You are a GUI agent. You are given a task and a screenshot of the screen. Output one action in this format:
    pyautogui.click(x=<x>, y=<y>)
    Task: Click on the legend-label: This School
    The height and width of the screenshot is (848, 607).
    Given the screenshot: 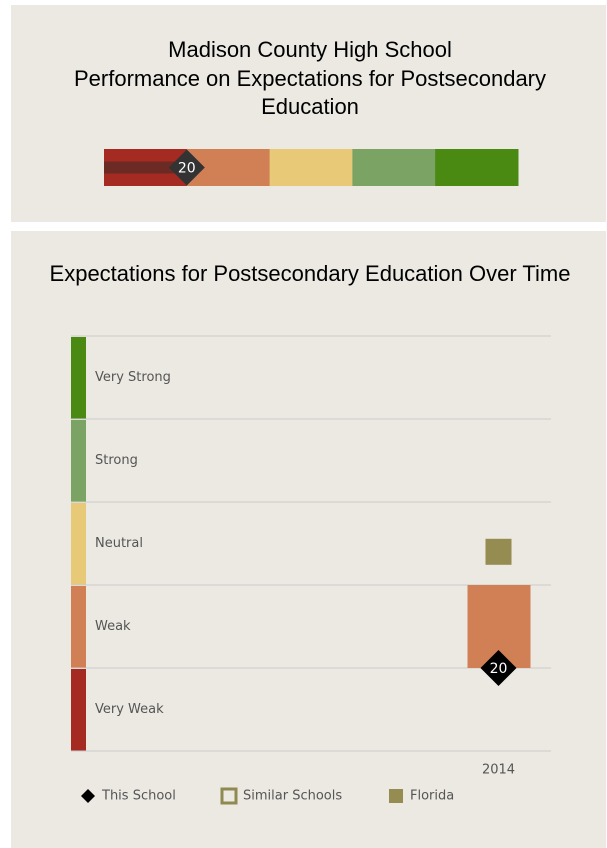 What is the action you would take?
    pyautogui.click(x=138, y=796)
    